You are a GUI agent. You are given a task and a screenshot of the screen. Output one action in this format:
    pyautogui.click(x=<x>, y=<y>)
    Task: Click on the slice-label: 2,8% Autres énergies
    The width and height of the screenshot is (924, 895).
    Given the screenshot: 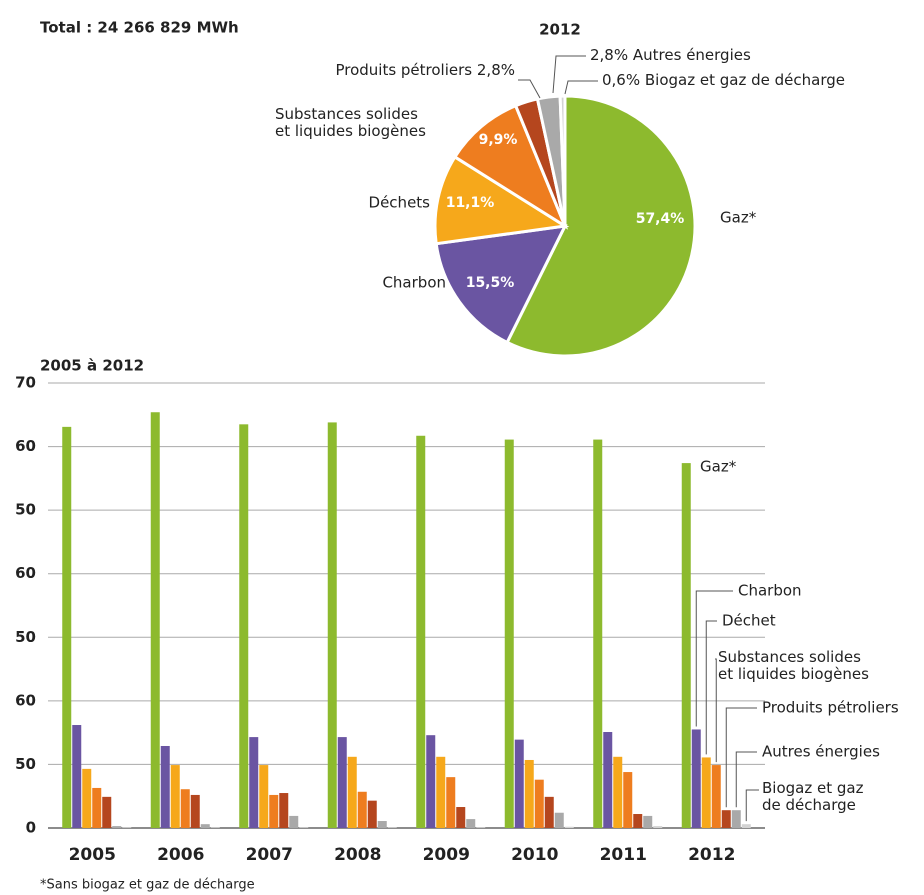 What is the action you would take?
    pyautogui.click(x=670, y=55)
    